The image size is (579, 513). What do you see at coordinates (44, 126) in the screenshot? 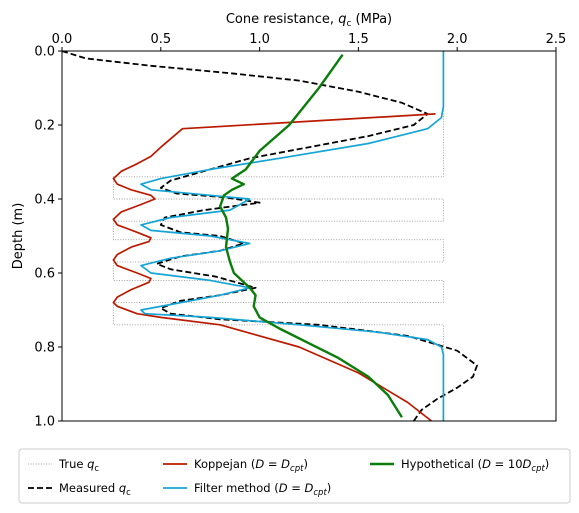
I see `y-tick-label: 0.2` at bounding box center [44, 126].